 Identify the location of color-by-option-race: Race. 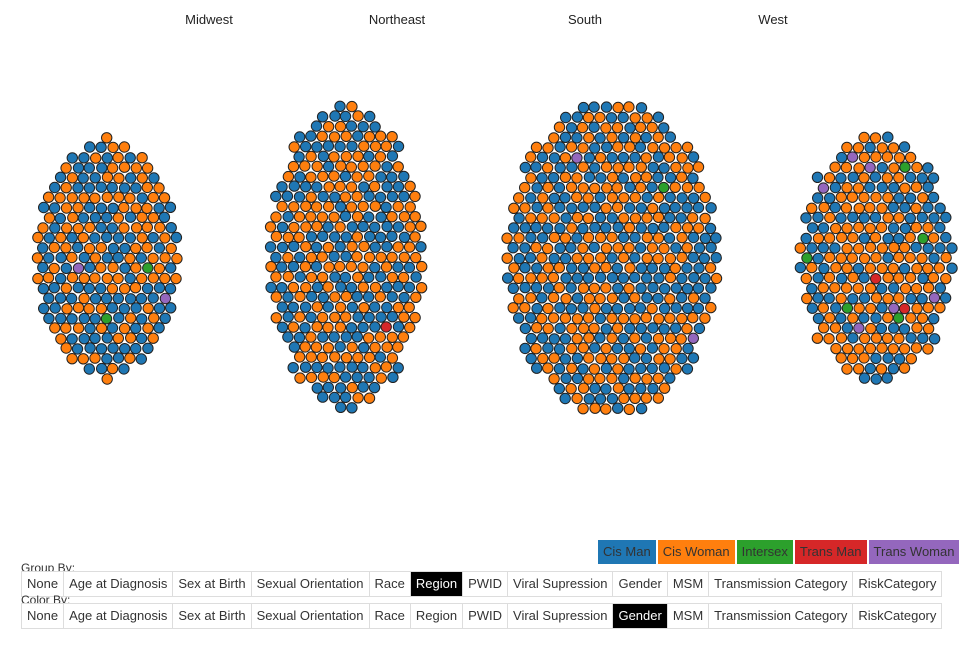
(390, 616).